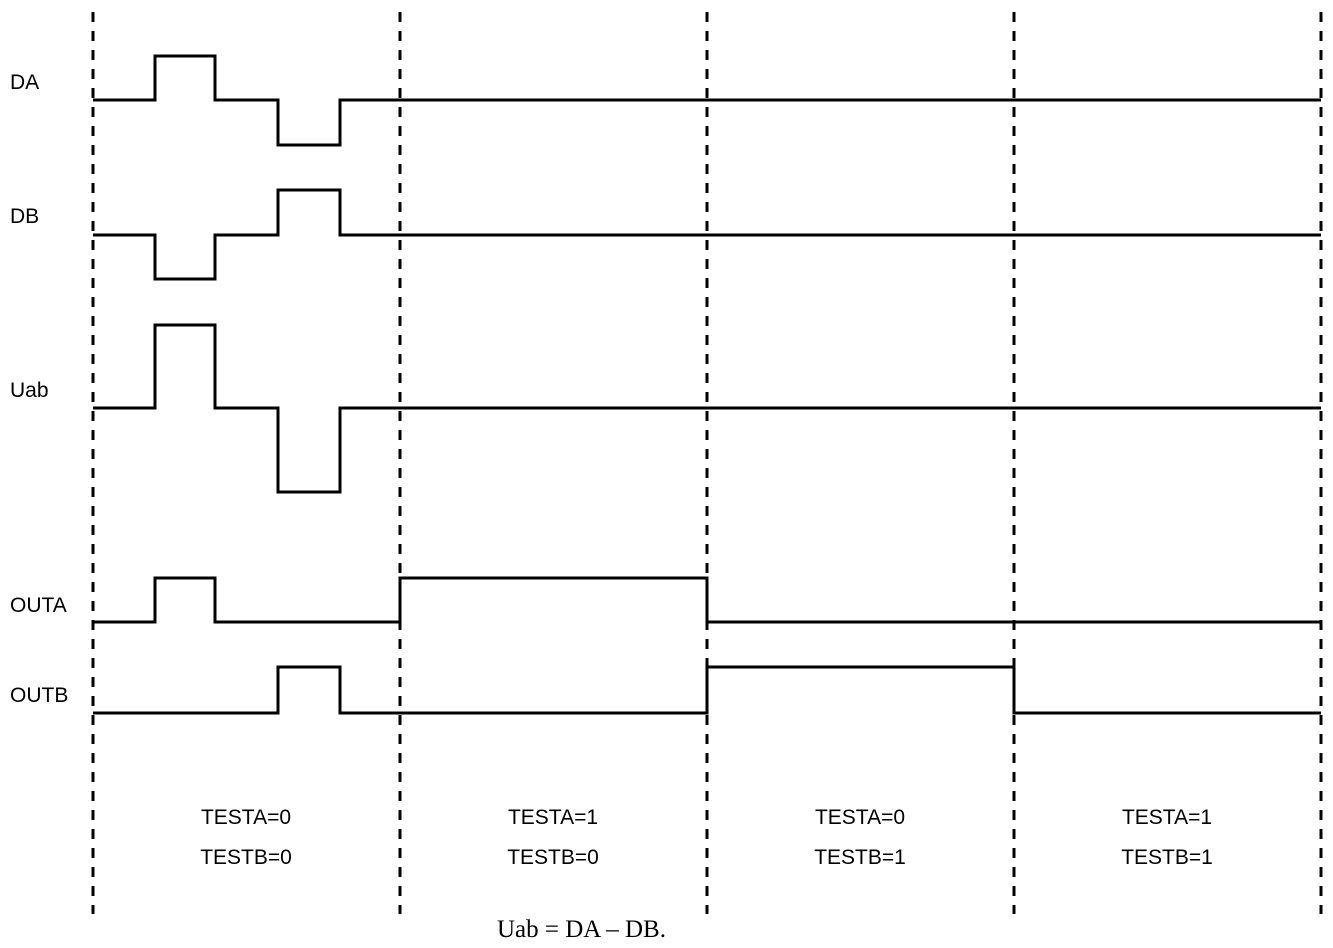 This screenshot has height=948, width=1333. Describe the element at coordinates (707, 690) in the screenshot. I see `waveform-outb` at that location.